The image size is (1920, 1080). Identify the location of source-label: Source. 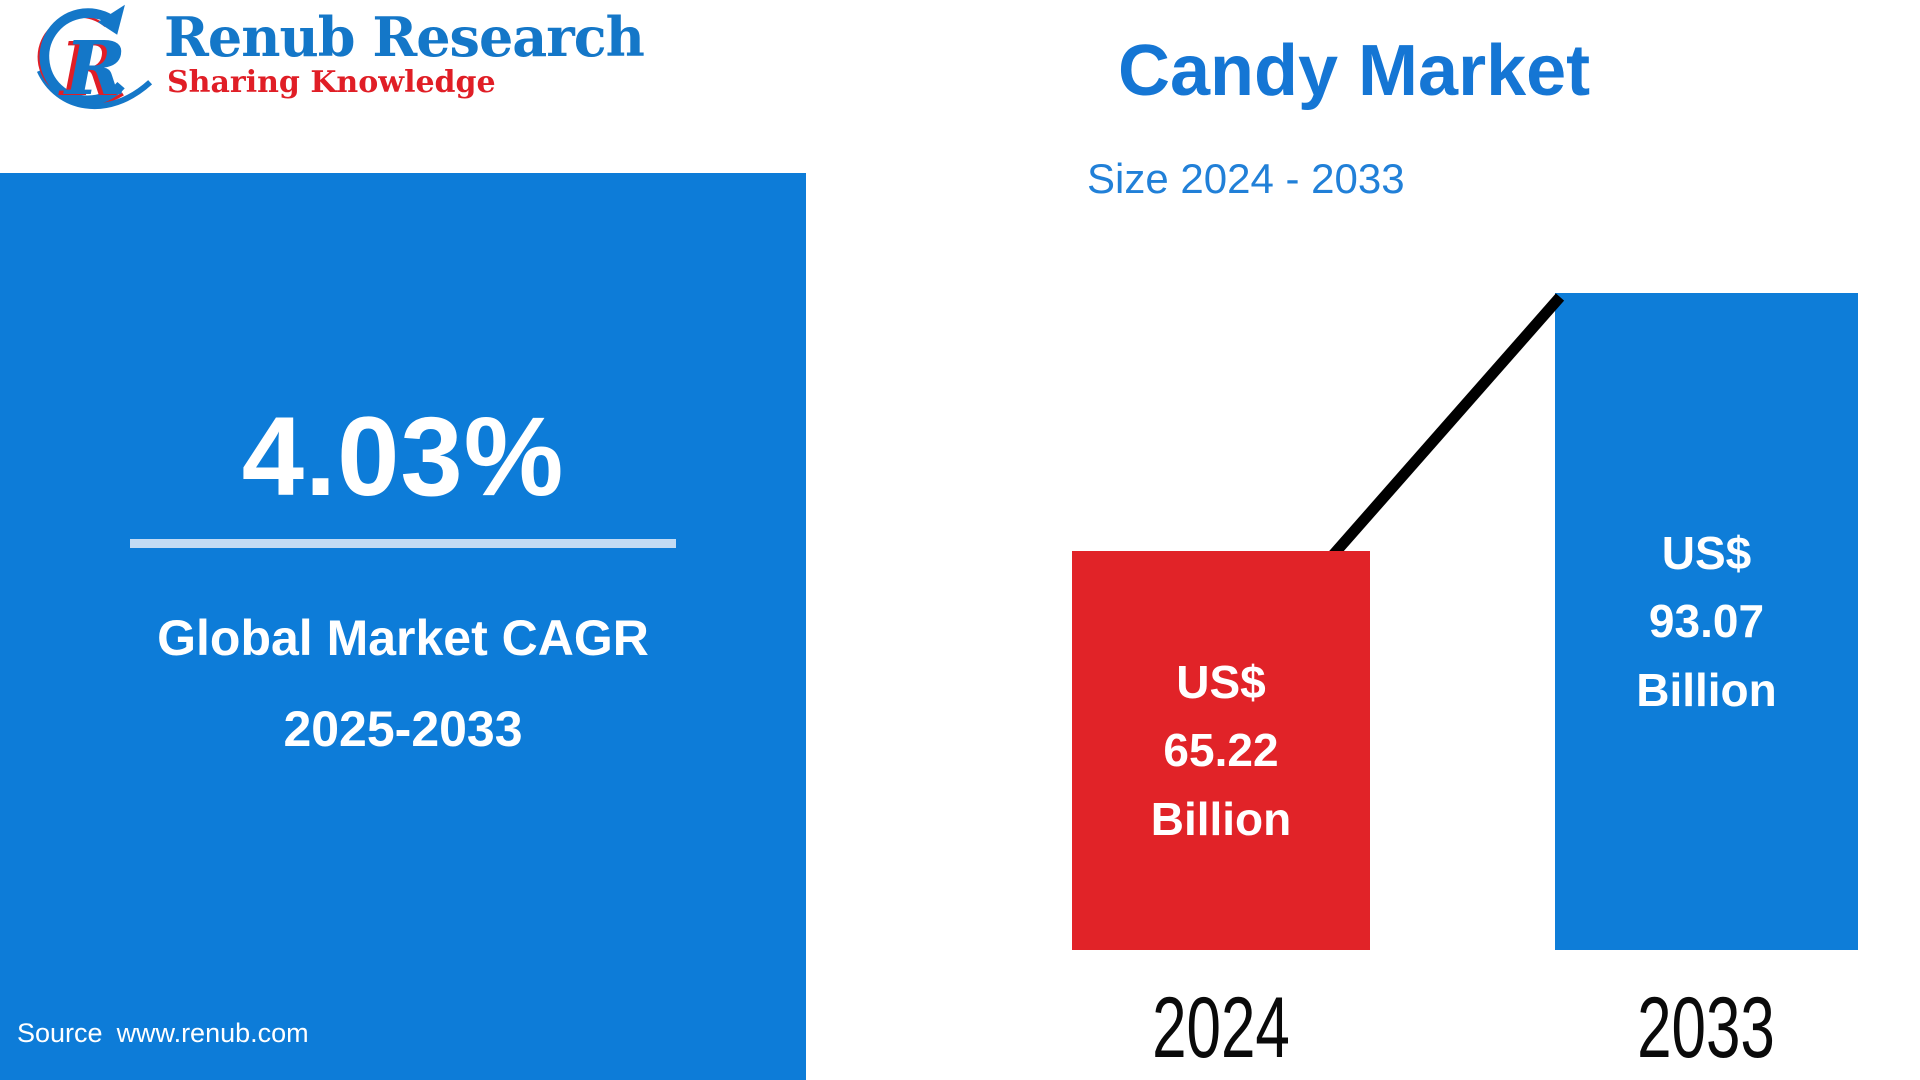
(60, 1033).